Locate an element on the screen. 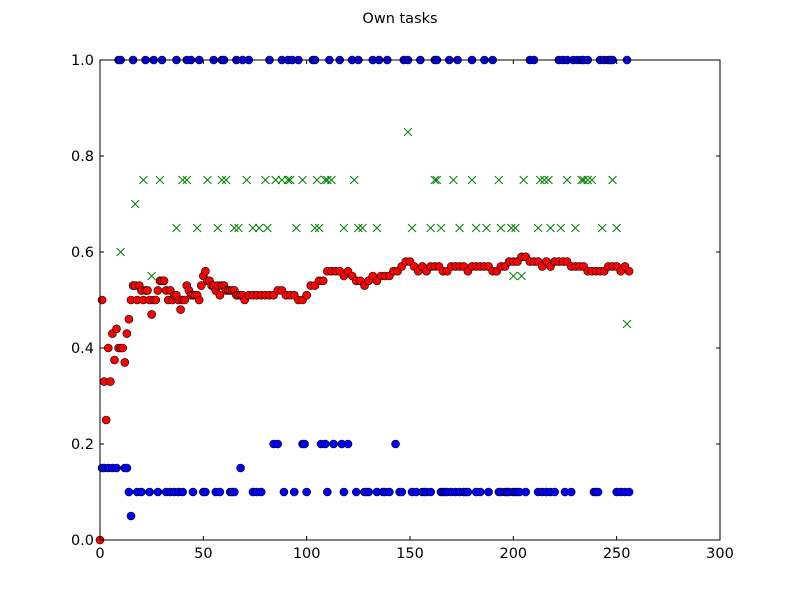 The image size is (800, 600). x-tick-label: 0 is located at coordinates (99, 554).